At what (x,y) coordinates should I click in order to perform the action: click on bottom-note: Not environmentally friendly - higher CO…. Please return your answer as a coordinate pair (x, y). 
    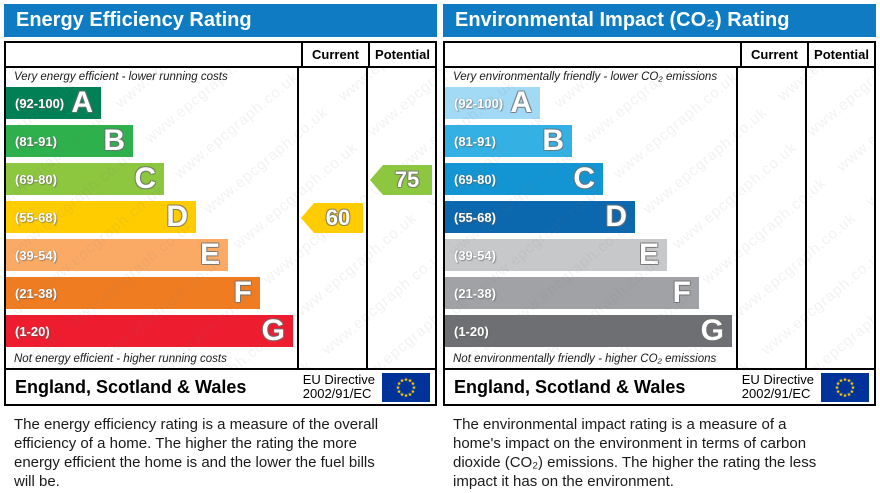
    Looking at the image, I should click on (585, 359).